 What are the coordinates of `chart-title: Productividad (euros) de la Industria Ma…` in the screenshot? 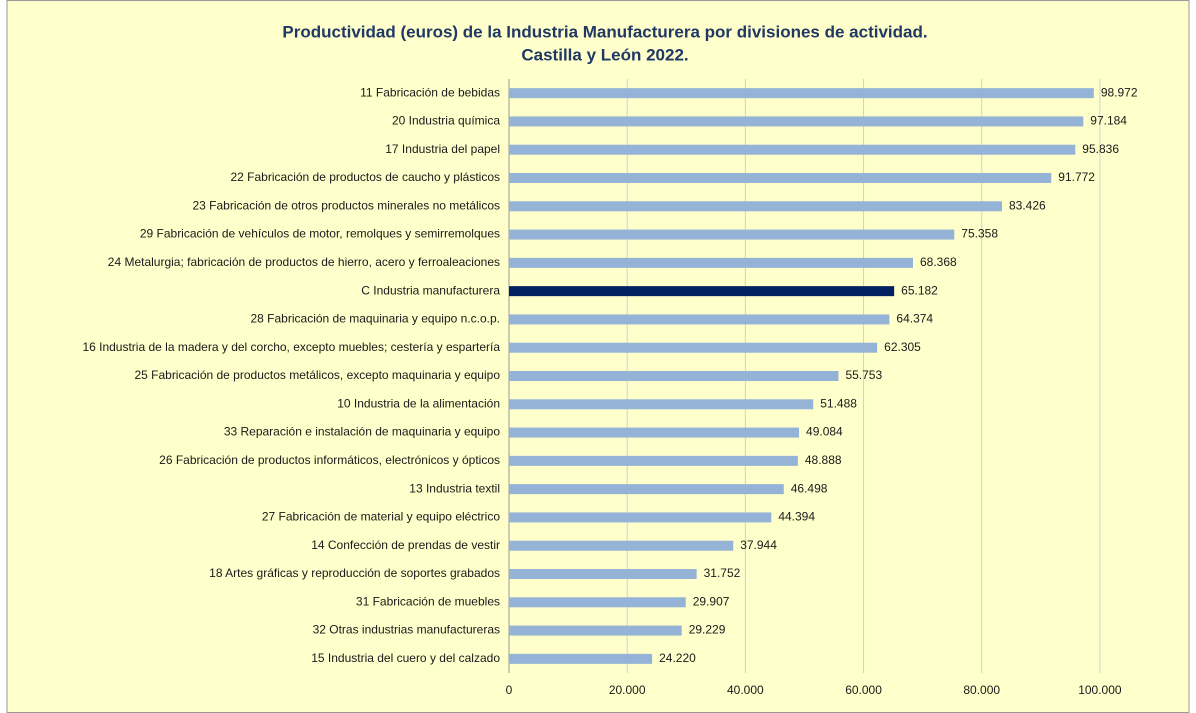 It's located at (604, 31).